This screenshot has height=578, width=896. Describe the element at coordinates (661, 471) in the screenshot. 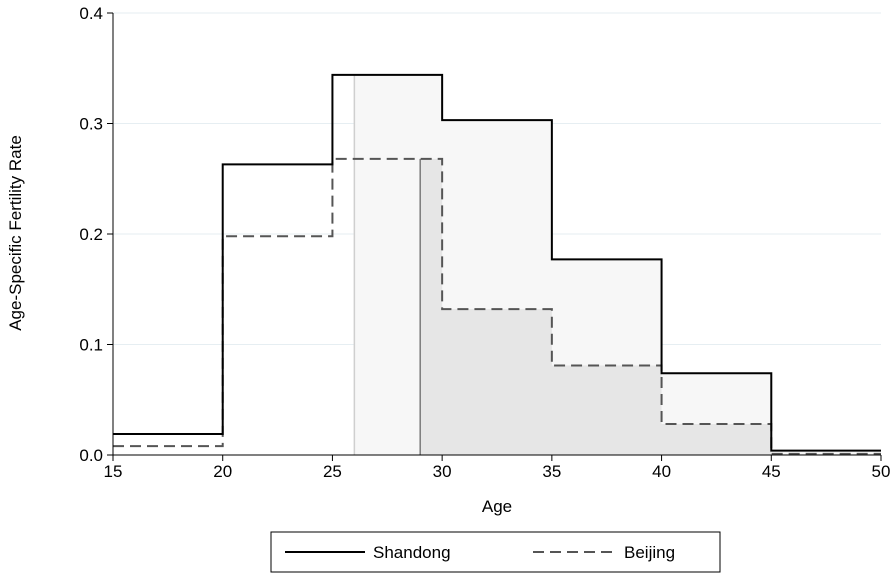

I see `x-tick-label-5: 40` at that location.